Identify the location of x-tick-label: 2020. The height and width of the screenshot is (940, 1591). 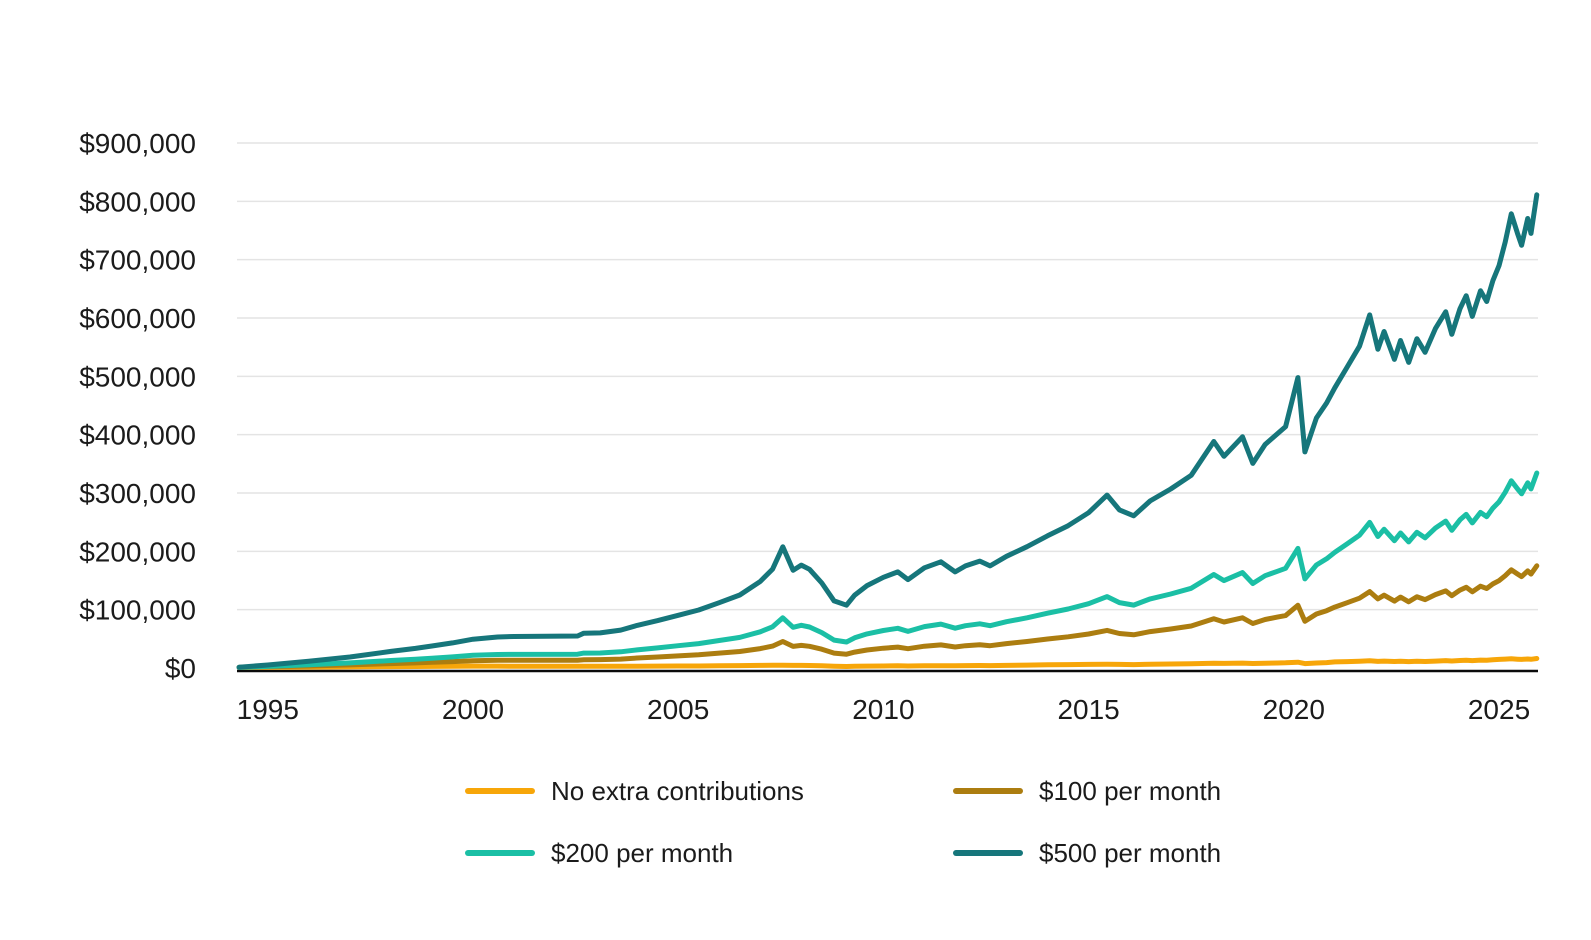
(1294, 709).